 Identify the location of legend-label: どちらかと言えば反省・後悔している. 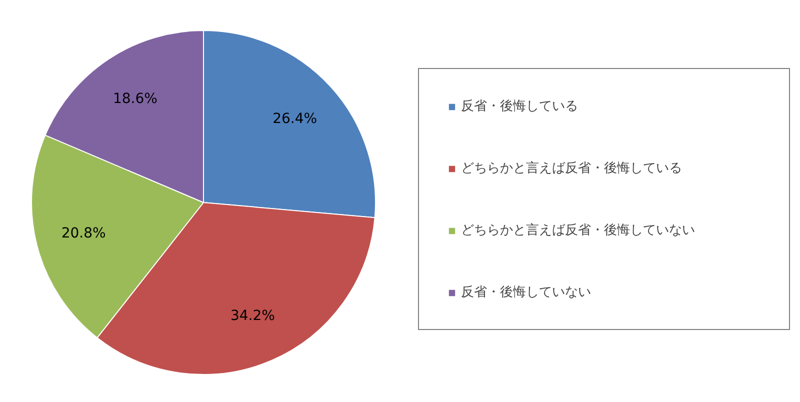
(572, 168).